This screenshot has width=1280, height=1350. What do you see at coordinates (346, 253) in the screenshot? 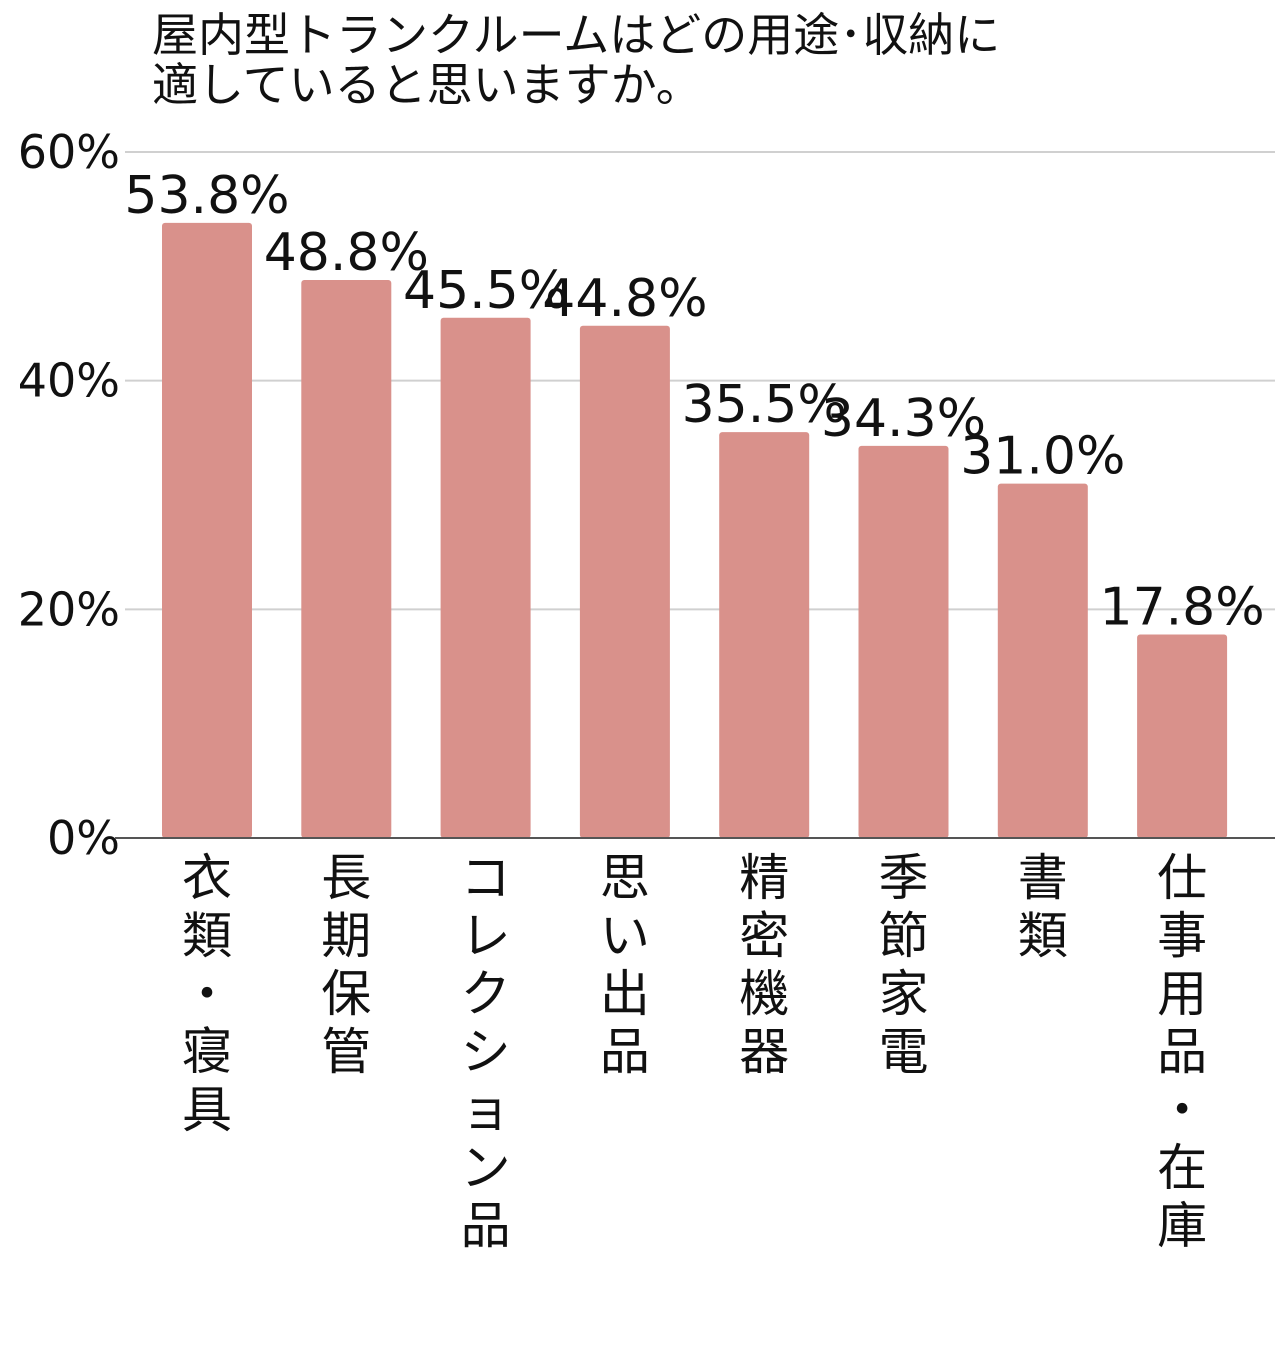
I see `value-label: 48.8%` at bounding box center [346, 253].